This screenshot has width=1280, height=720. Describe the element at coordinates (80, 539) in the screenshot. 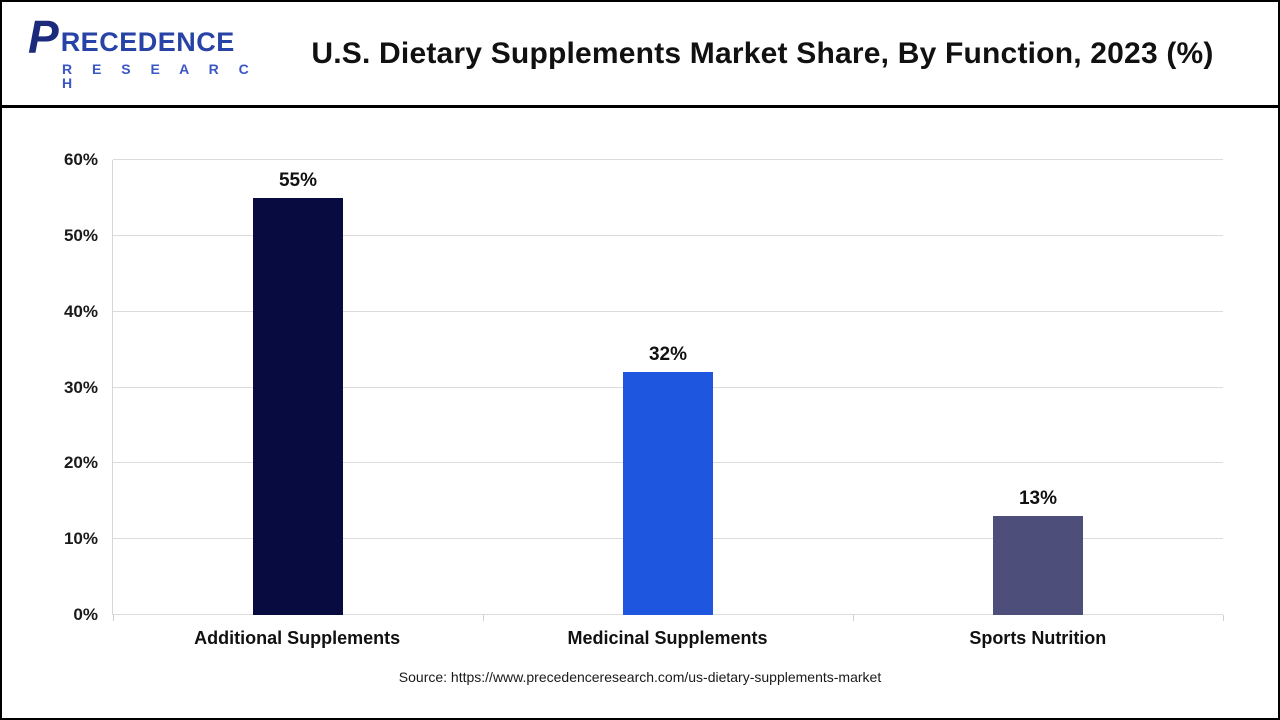

I see `y-tick-label: 10%` at that location.